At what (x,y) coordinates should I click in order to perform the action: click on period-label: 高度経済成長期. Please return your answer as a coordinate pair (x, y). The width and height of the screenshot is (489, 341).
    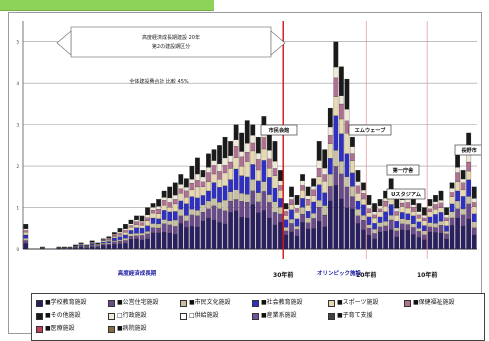
    Looking at the image, I should click on (137, 273).